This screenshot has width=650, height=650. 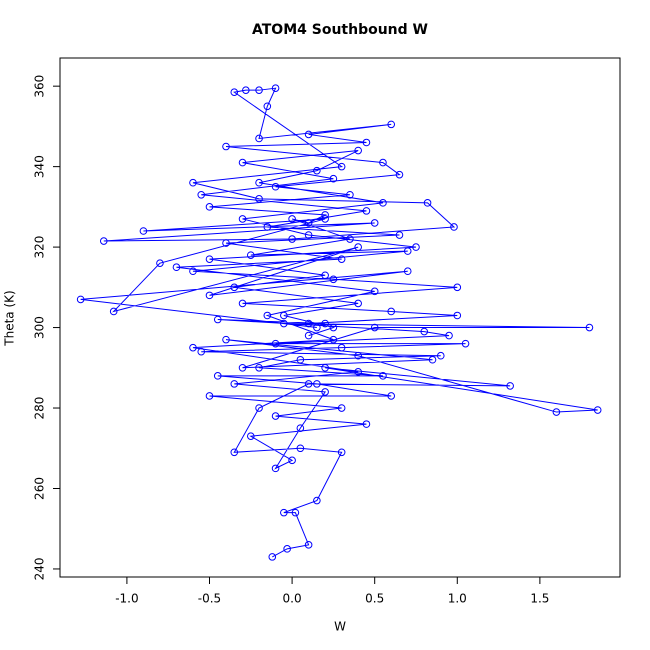 I want to click on y-tick-label: 280, so click(x=40, y=408).